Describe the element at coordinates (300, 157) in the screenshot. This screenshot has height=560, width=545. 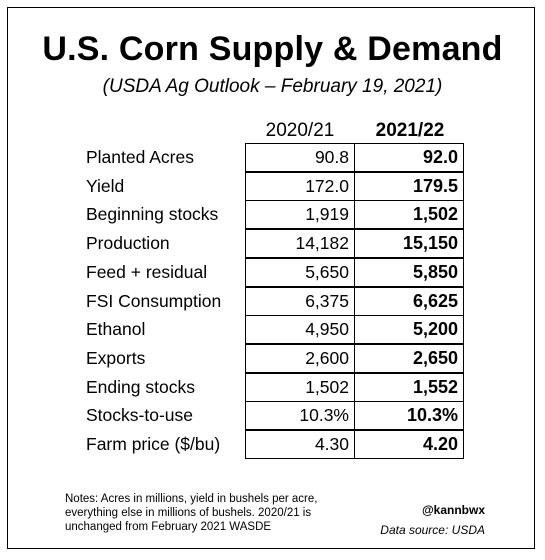
I see `cell-2020-21: 90.8` at that location.